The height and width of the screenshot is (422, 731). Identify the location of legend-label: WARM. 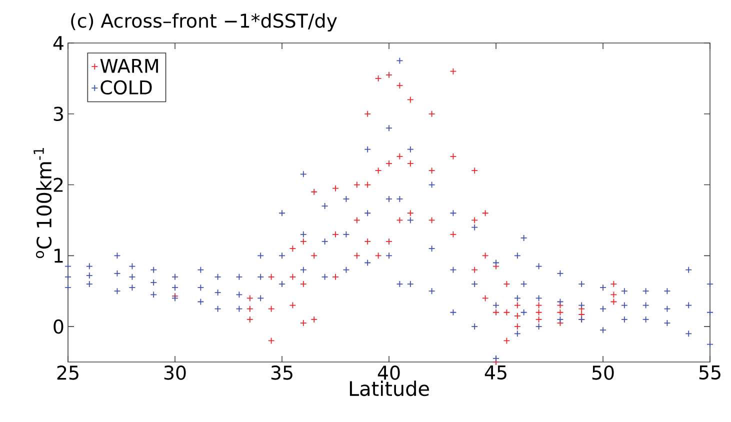
(129, 65).